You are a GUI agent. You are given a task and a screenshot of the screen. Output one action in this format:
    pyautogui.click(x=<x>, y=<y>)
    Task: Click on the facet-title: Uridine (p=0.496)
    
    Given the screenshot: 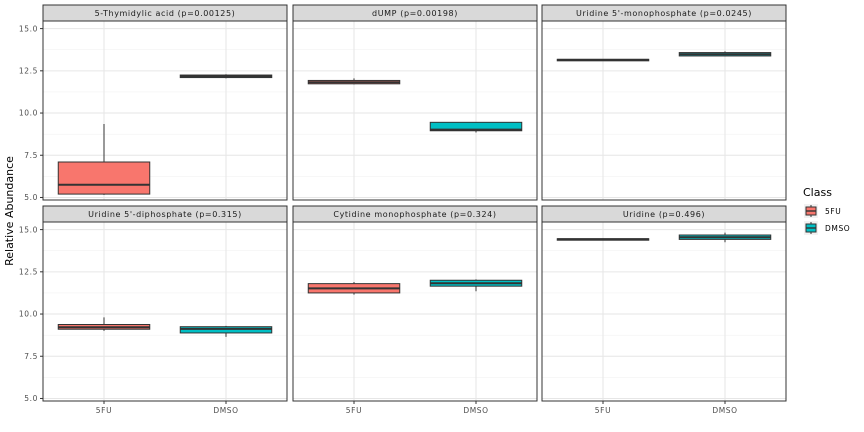 What is the action you would take?
    pyautogui.click(x=664, y=214)
    